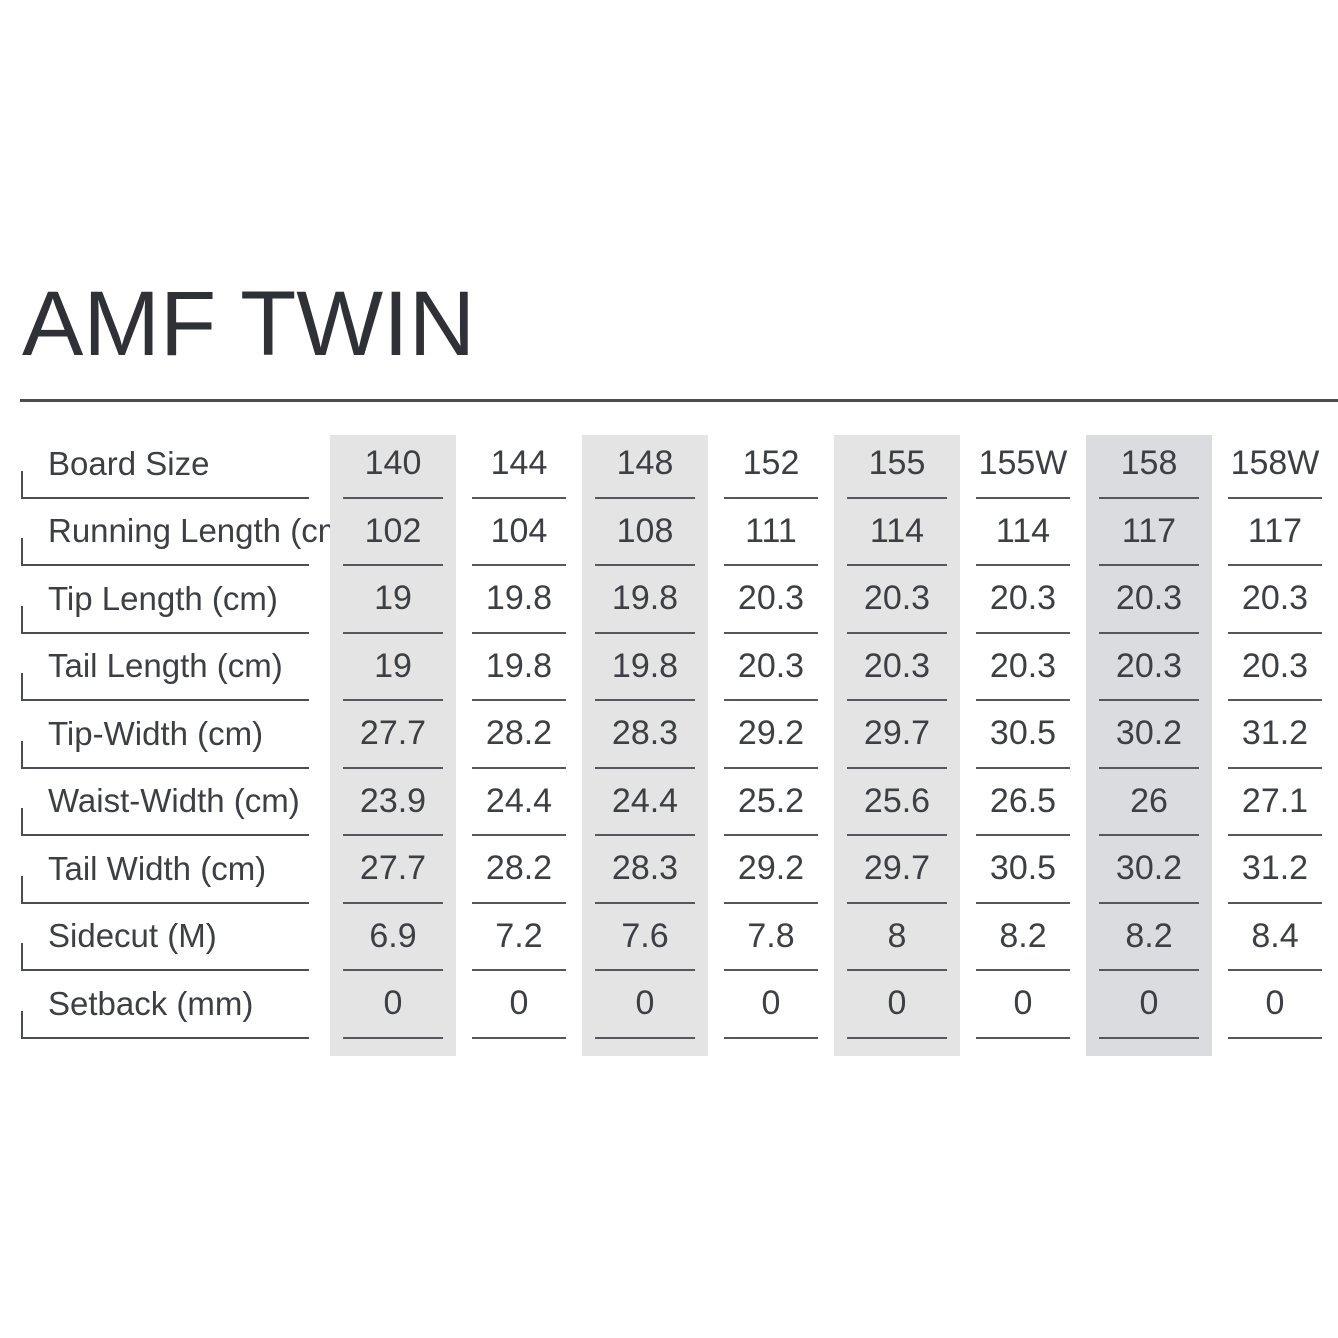  Describe the element at coordinates (393, 806) in the screenshot. I see `value-cell: 23.9` at that location.